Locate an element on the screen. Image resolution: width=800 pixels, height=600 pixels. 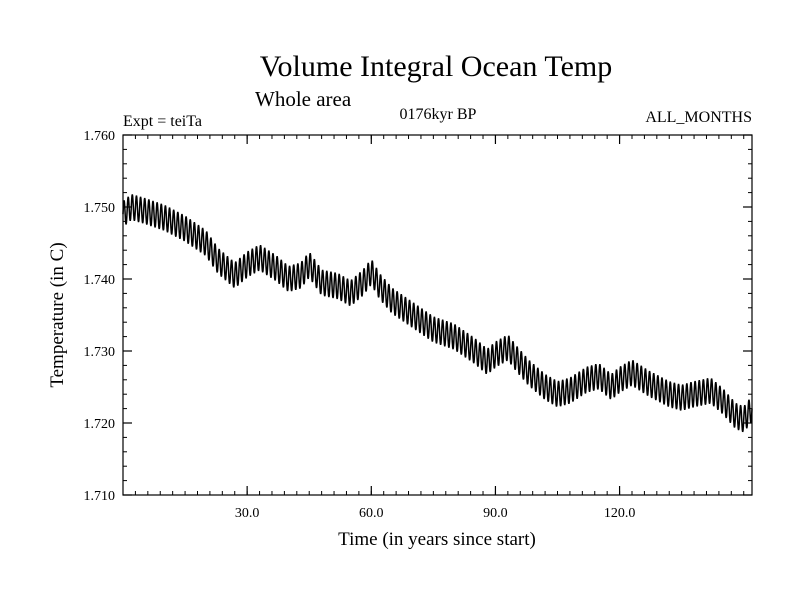
y-tick-label: 1.730 is located at coordinates (100, 352).